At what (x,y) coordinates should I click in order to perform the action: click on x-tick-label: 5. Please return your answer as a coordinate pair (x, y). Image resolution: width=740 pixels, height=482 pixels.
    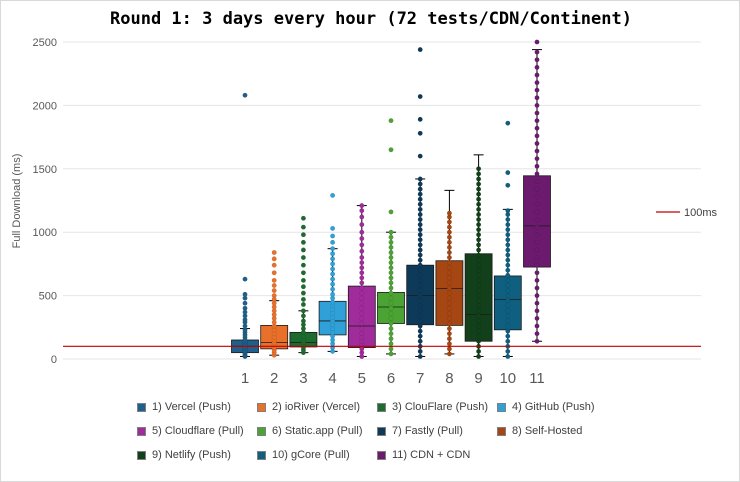
    Looking at the image, I should click on (362, 378).